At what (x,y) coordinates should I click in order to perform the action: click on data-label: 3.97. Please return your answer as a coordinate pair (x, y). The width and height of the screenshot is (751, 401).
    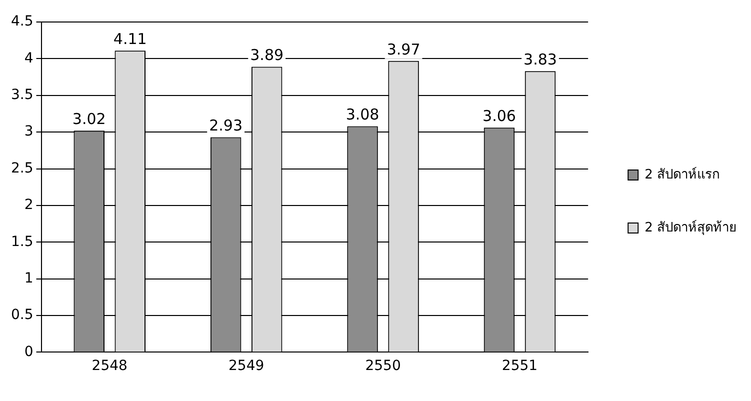
    Looking at the image, I should click on (403, 49).